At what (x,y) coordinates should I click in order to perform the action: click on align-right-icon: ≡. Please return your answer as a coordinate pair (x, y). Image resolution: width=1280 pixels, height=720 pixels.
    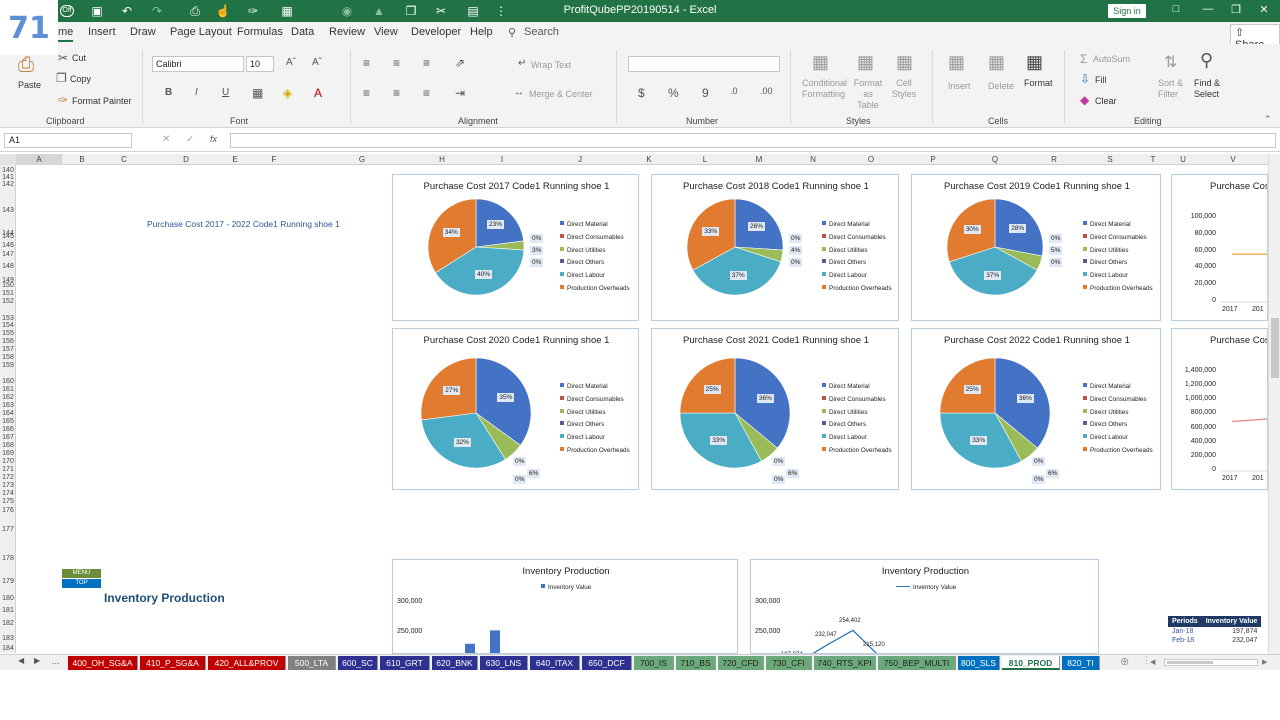
    Looking at the image, I should click on (427, 93).